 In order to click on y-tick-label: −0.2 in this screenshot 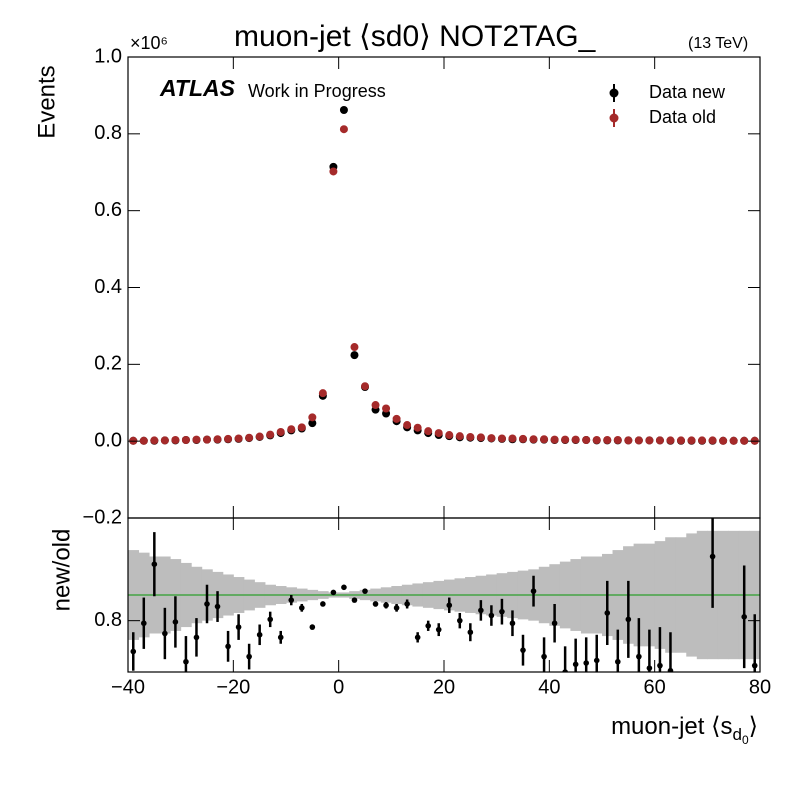, I will do `click(102, 517)`.